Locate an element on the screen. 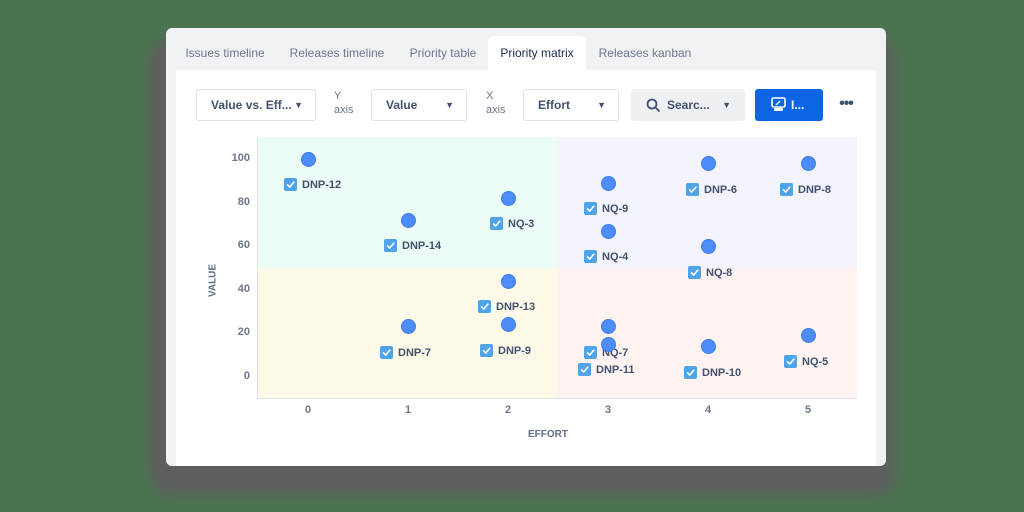 The width and height of the screenshot is (1024, 512). x-axis-select: Effort ▼ is located at coordinates (571, 105).